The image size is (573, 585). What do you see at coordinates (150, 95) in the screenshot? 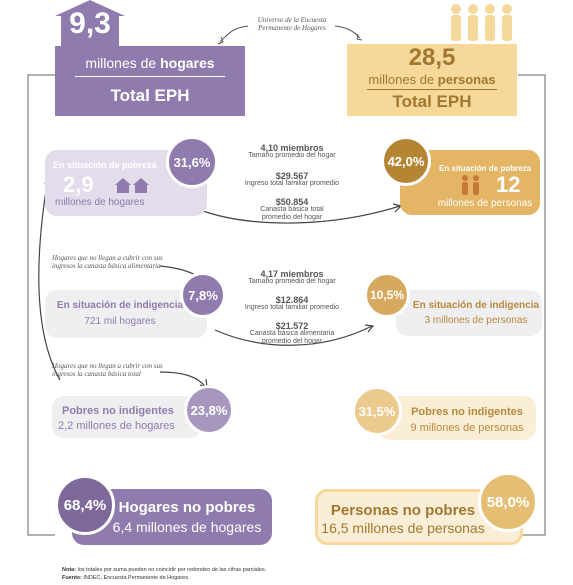
I see `hogares-total-label: Total EPH` at bounding box center [150, 95].